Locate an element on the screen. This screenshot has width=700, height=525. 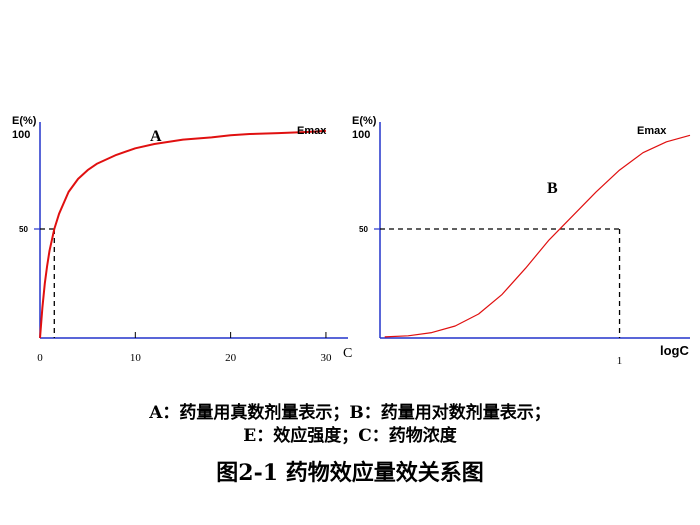
x-axis-label: logC is located at coordinates (674, 350).